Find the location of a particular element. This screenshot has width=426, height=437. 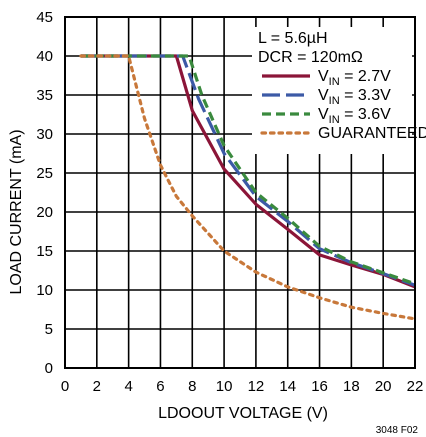

x-tick-label: 12 is located at coordinates (256, 386).